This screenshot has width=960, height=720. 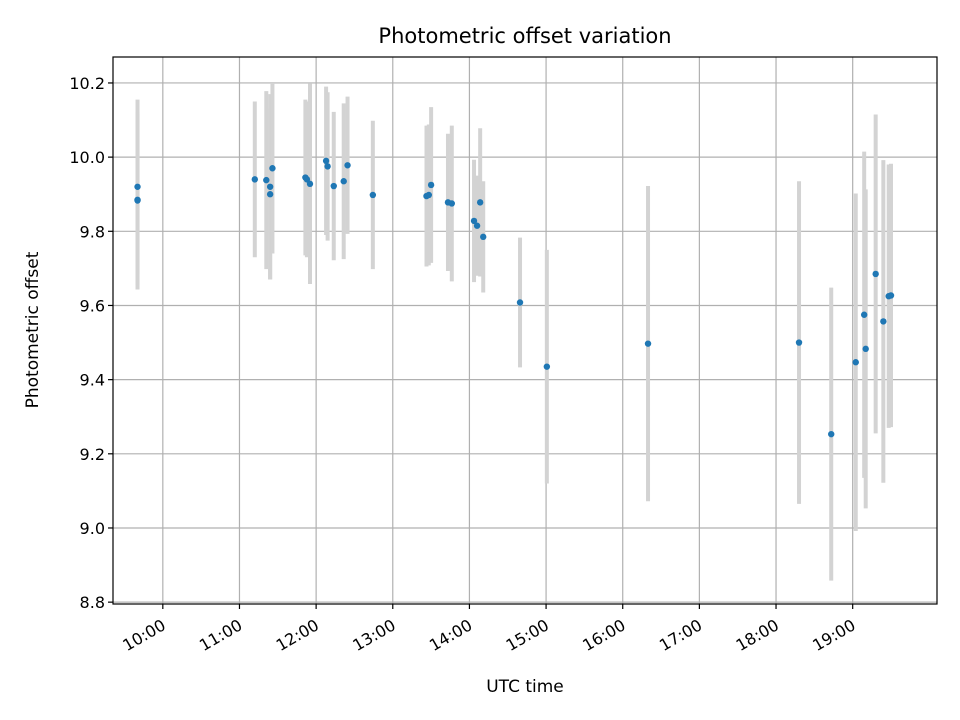 What do you see at coordinates (525, 687) in the screenshot?
I see `x-axis-label: UTC time` at bounding box center [525, 687].